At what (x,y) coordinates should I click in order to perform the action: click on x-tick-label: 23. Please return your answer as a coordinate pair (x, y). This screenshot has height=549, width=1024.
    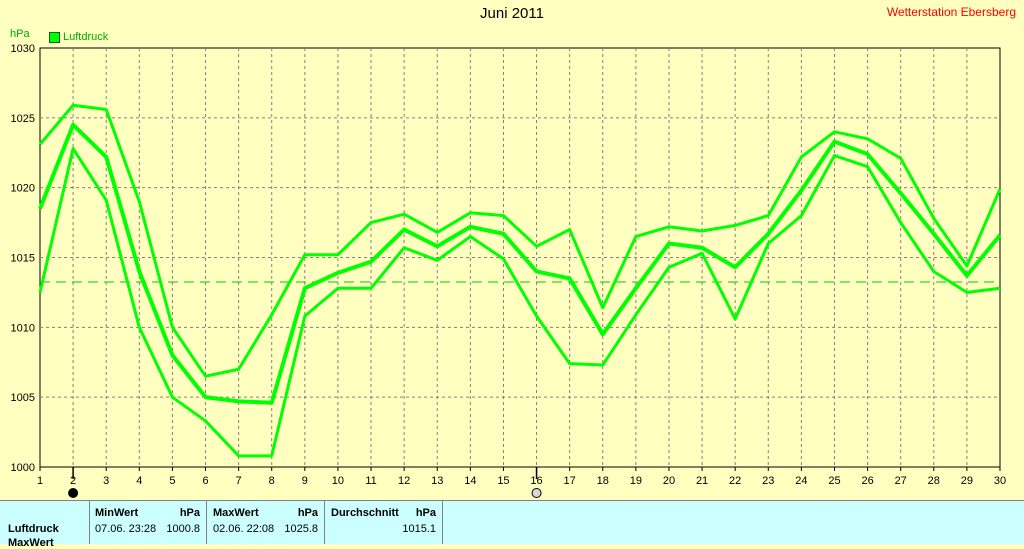
    Looking at the image, I should click on (768, 481).